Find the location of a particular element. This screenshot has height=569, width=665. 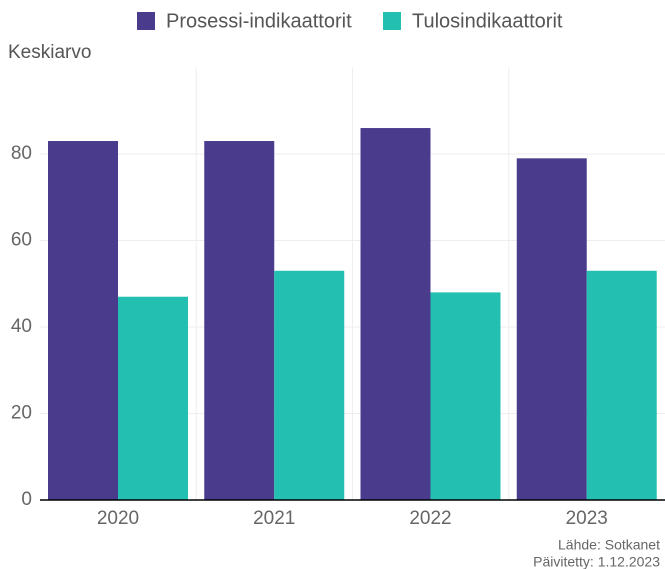

y-tick-label: 80 is located at coordinates (21, 153).